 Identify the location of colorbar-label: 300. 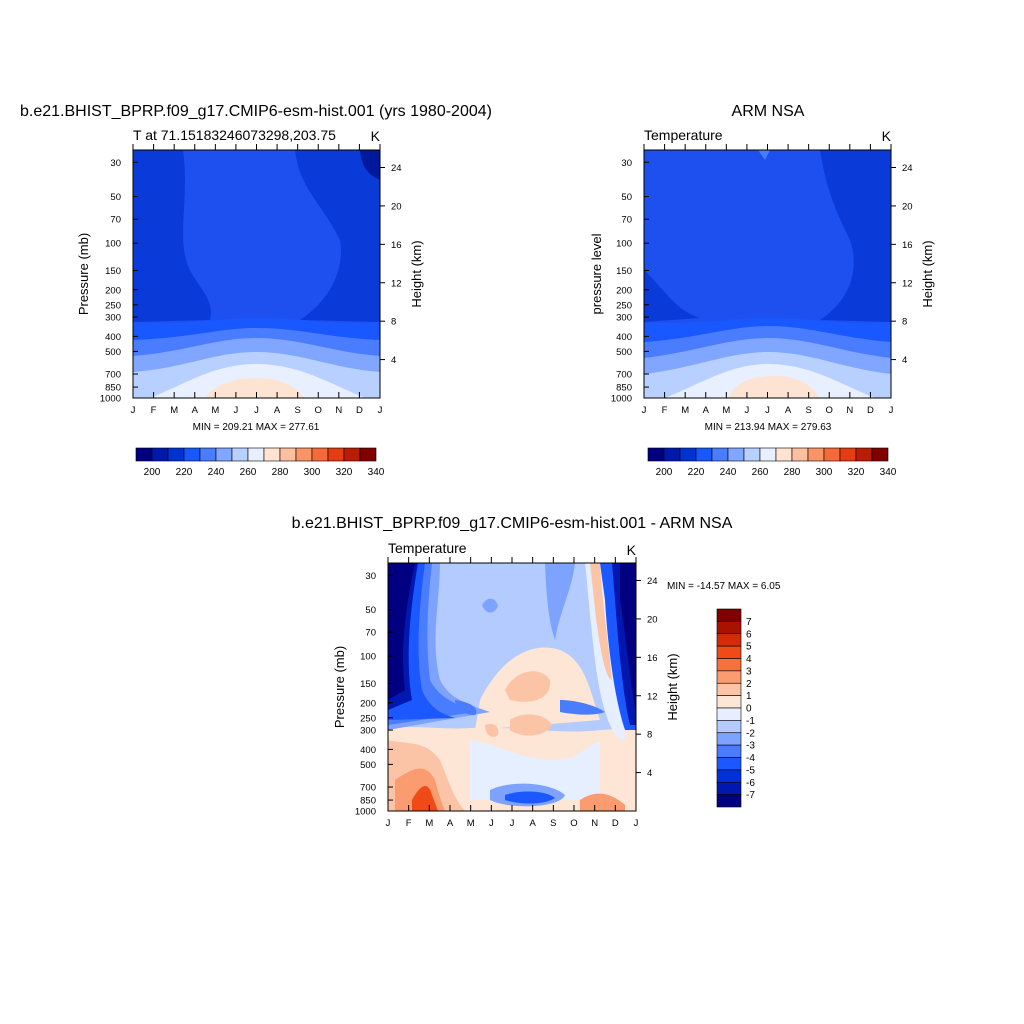
(312, 472).